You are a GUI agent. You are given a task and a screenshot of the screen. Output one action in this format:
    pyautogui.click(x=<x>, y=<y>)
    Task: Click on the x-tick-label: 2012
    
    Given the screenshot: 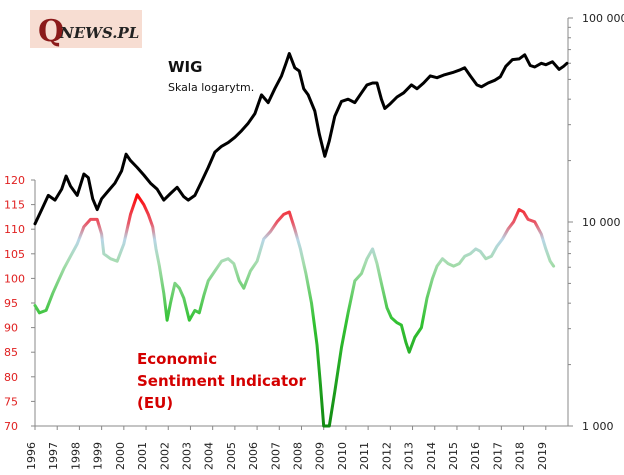 What is the action you would take?
    pyautogui.click(x=386, y=456)
    